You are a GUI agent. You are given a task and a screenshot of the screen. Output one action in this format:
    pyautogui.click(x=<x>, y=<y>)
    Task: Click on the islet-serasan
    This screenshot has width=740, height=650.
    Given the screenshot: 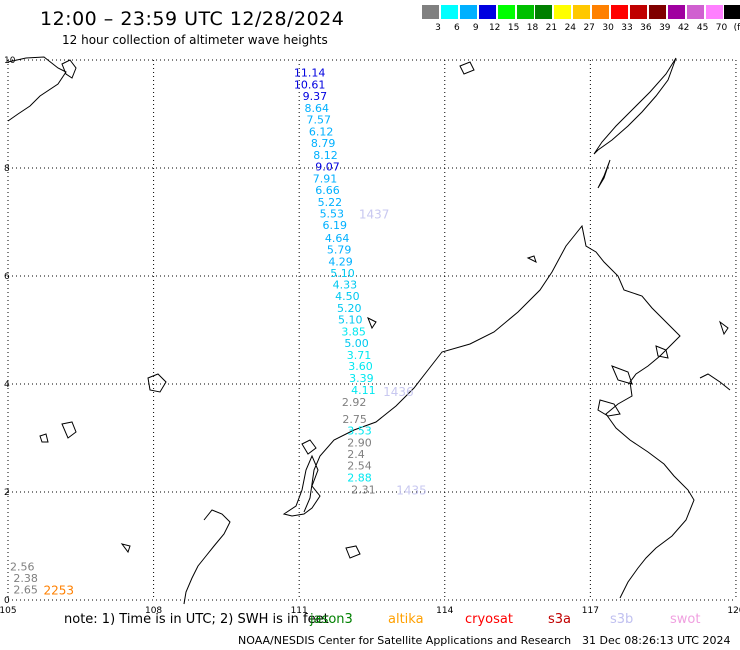 What is the action you would take?
    pyautogui.click(x=353, y=552)
    